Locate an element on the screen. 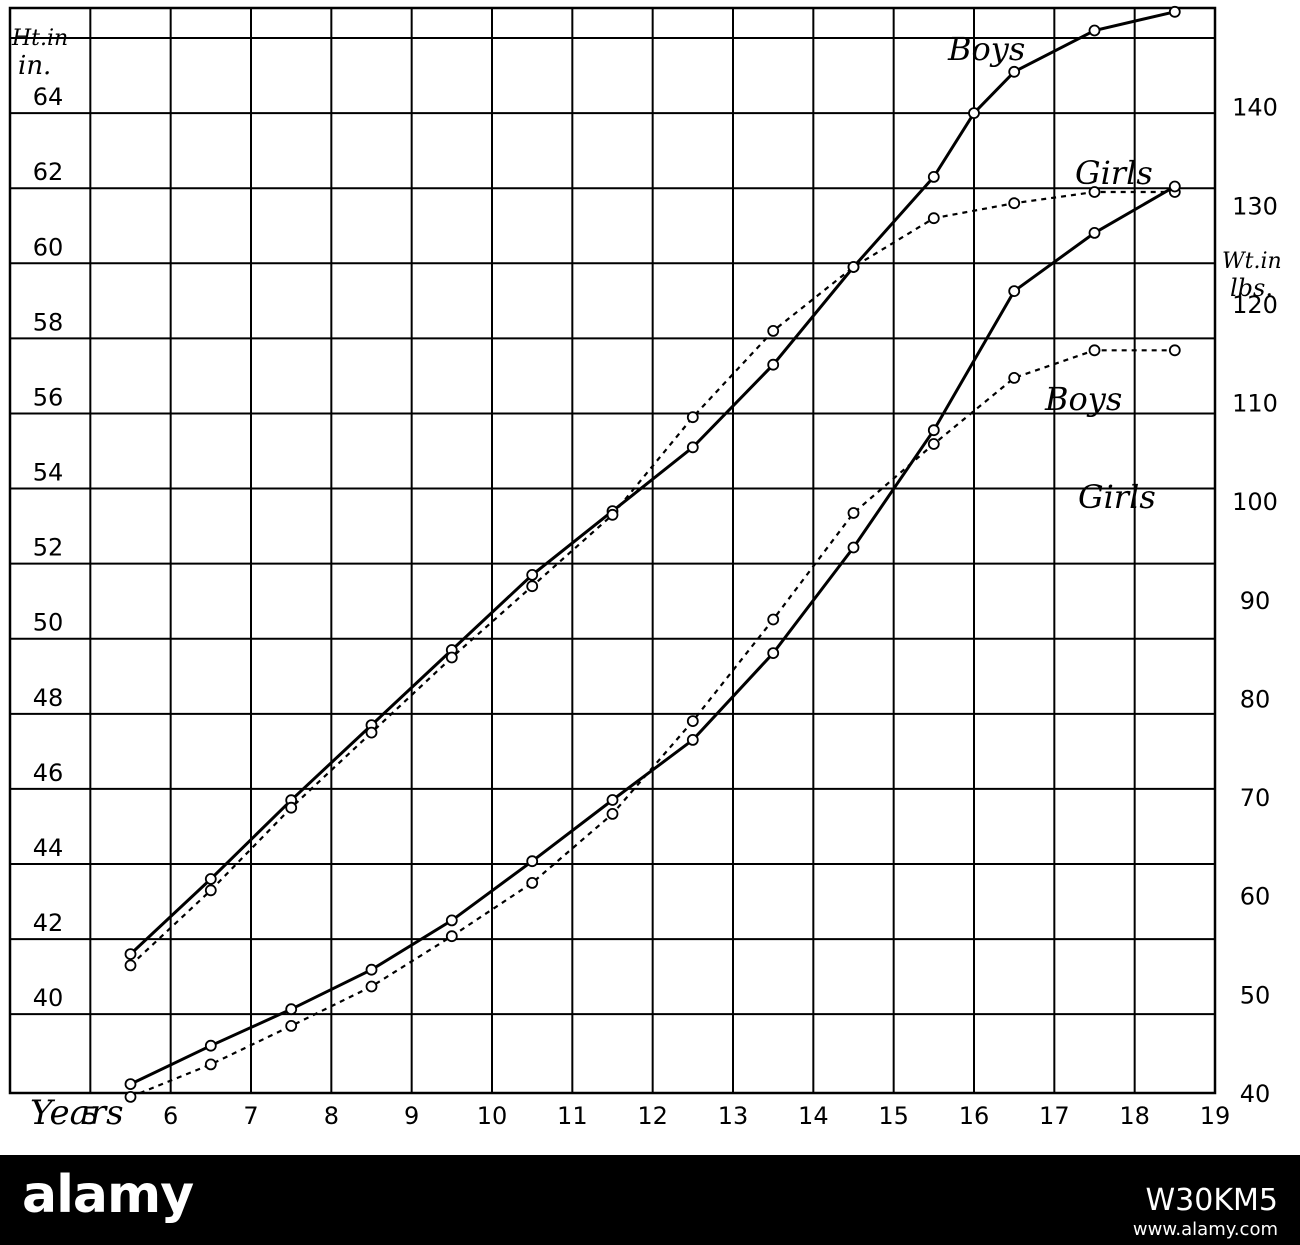  x-tick-label: 17 is located at coordinates (1054, 1116).